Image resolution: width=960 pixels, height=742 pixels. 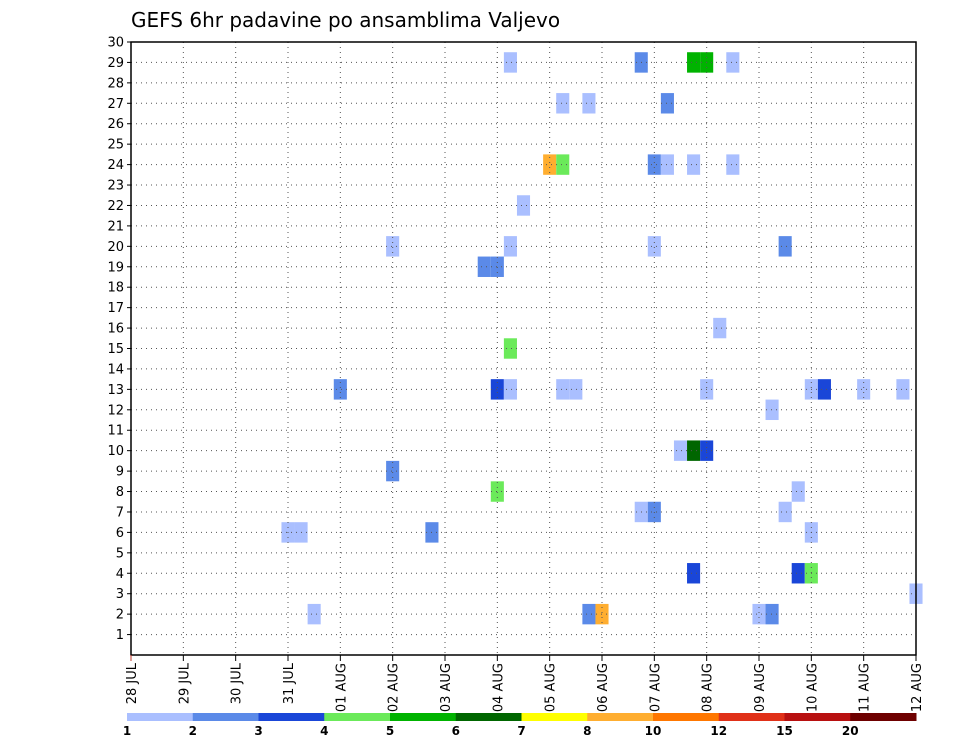 I want to click on x-tick-label-1: 29 JUL, so click(x=184, y=683).